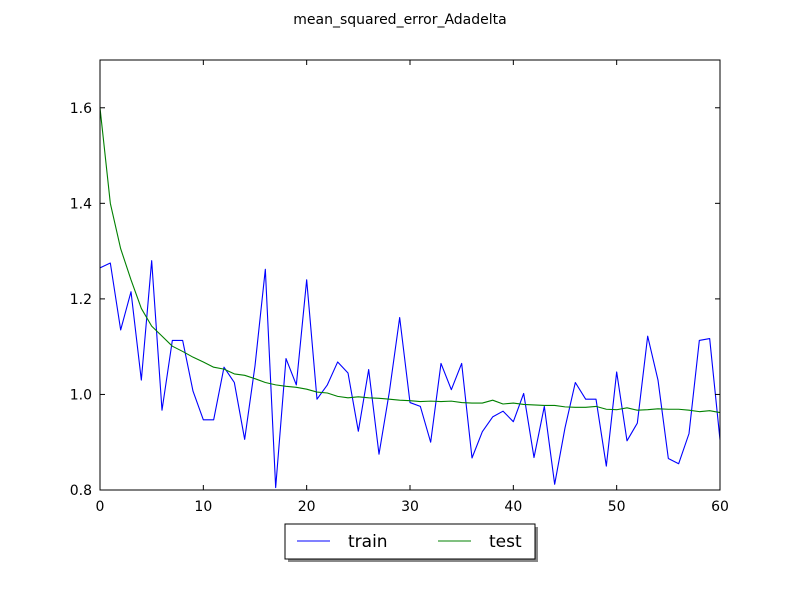  What do you see at coordinates (513, 507) in the screenshot?
I see `x-tick-label: 40` at bounding box center [513, 507].